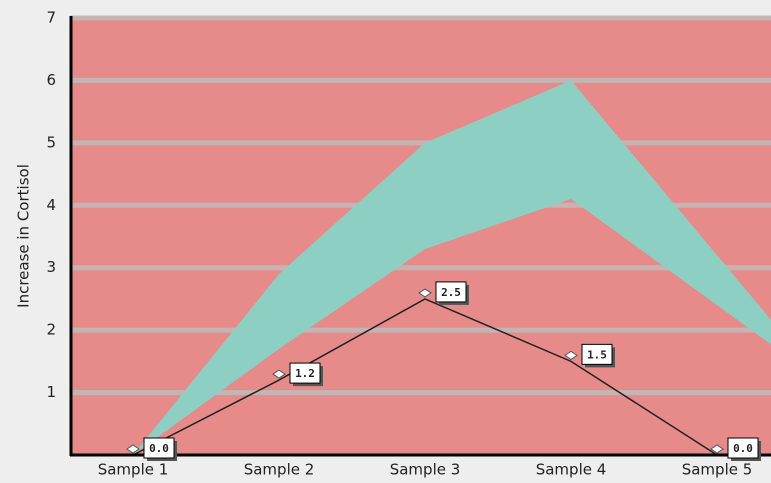  I want to click on value-label: 1.5, so click(597, 354).